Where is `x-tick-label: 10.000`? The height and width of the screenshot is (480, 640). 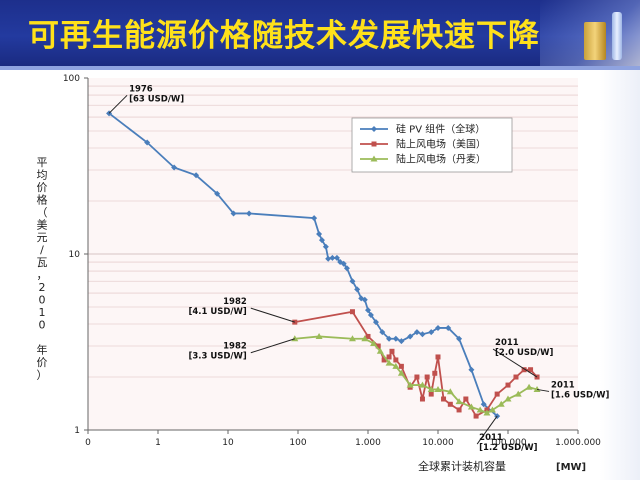
x-tick-label: 10.000 is located at coordinates (438, 443).